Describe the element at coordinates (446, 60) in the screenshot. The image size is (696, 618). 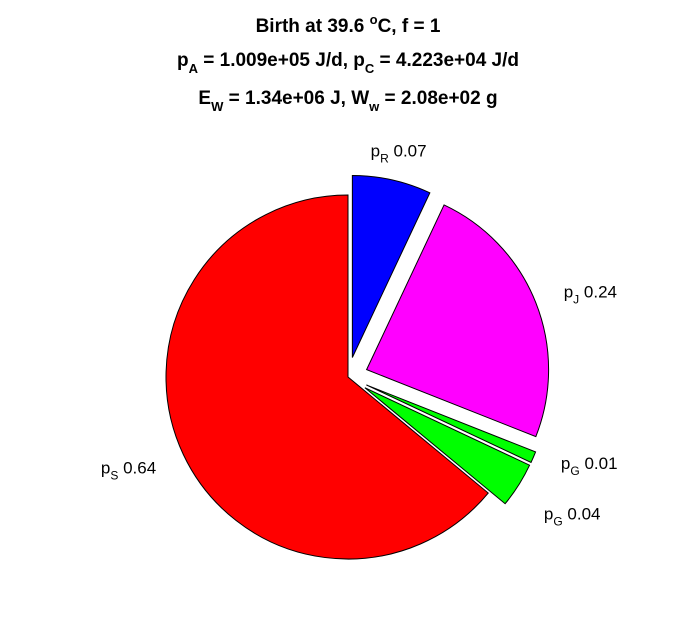
I see `title-part: = 4.223e+04 J/d` at that location.